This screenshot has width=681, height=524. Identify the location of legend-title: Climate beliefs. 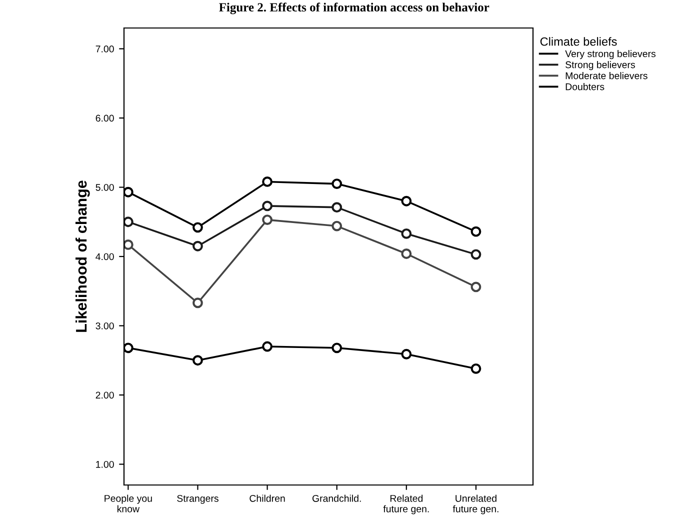
(578, 41).